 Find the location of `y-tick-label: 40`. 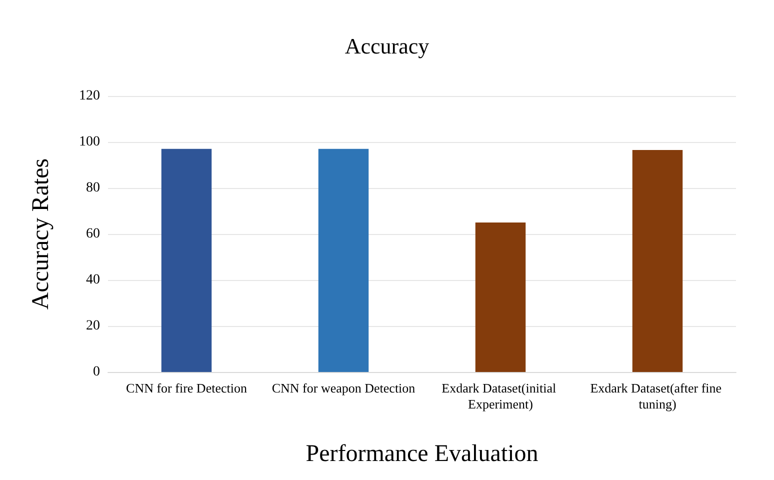

y-tick-label: 40 is located at coordinates (93, 280).